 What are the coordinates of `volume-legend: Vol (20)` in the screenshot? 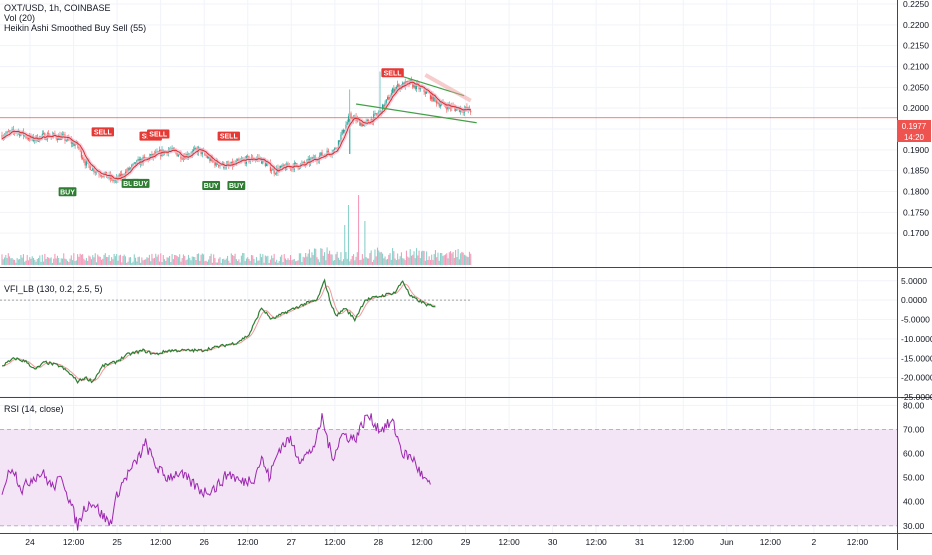 It's located at (19, 18).